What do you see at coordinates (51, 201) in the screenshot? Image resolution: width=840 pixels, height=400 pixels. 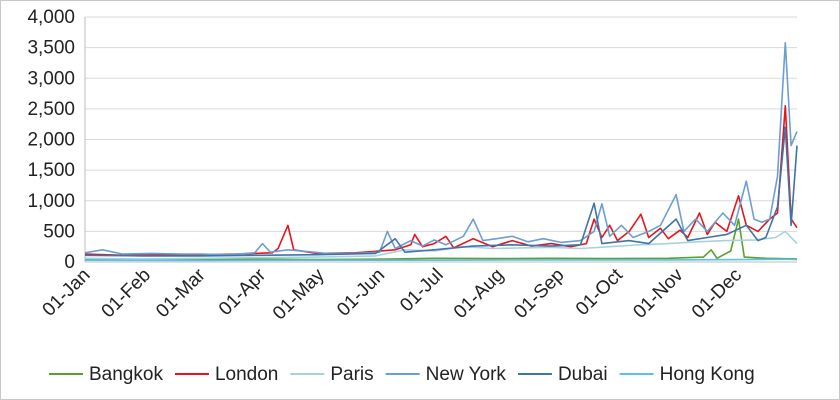 I see `y-tick-label: 1,000` at bounding box center [51, 201].